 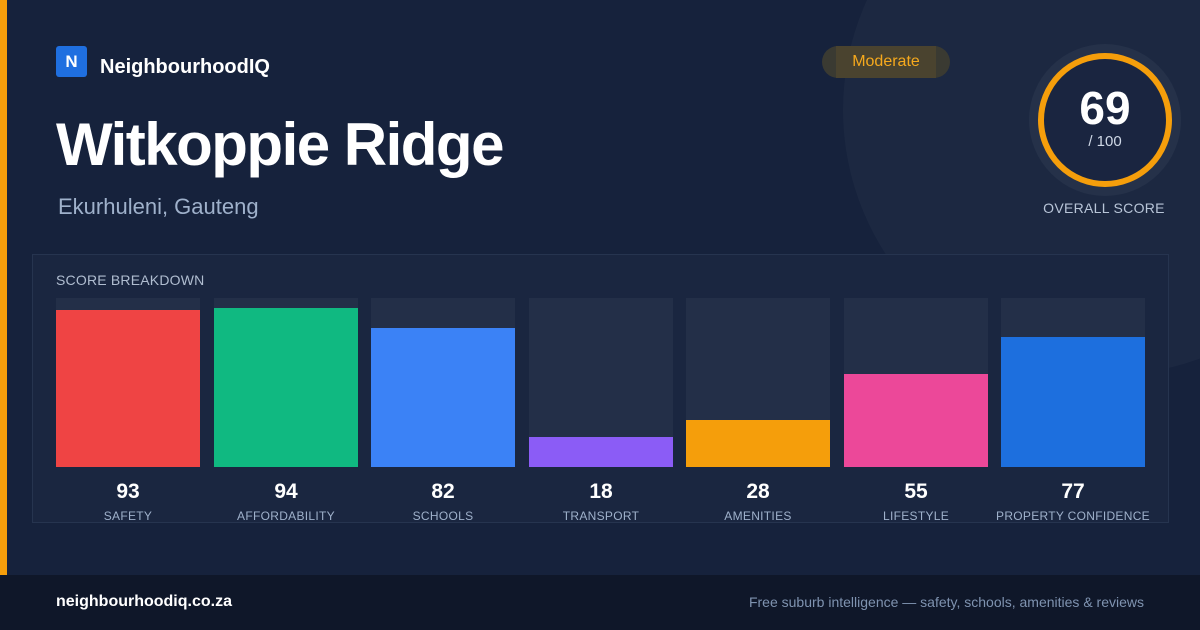 What do you see at coordinates (185, 67) in the screenshot?
I see `brand-name: NeighbourhoodIQ` at bounding box center [185, 67].